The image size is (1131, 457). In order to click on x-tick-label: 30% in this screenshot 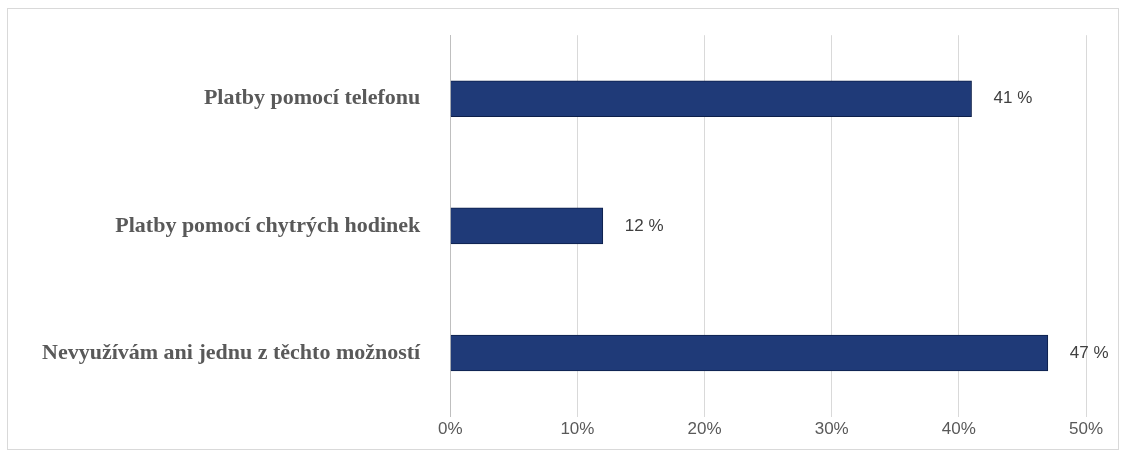, I will do `click(831, 429)`.